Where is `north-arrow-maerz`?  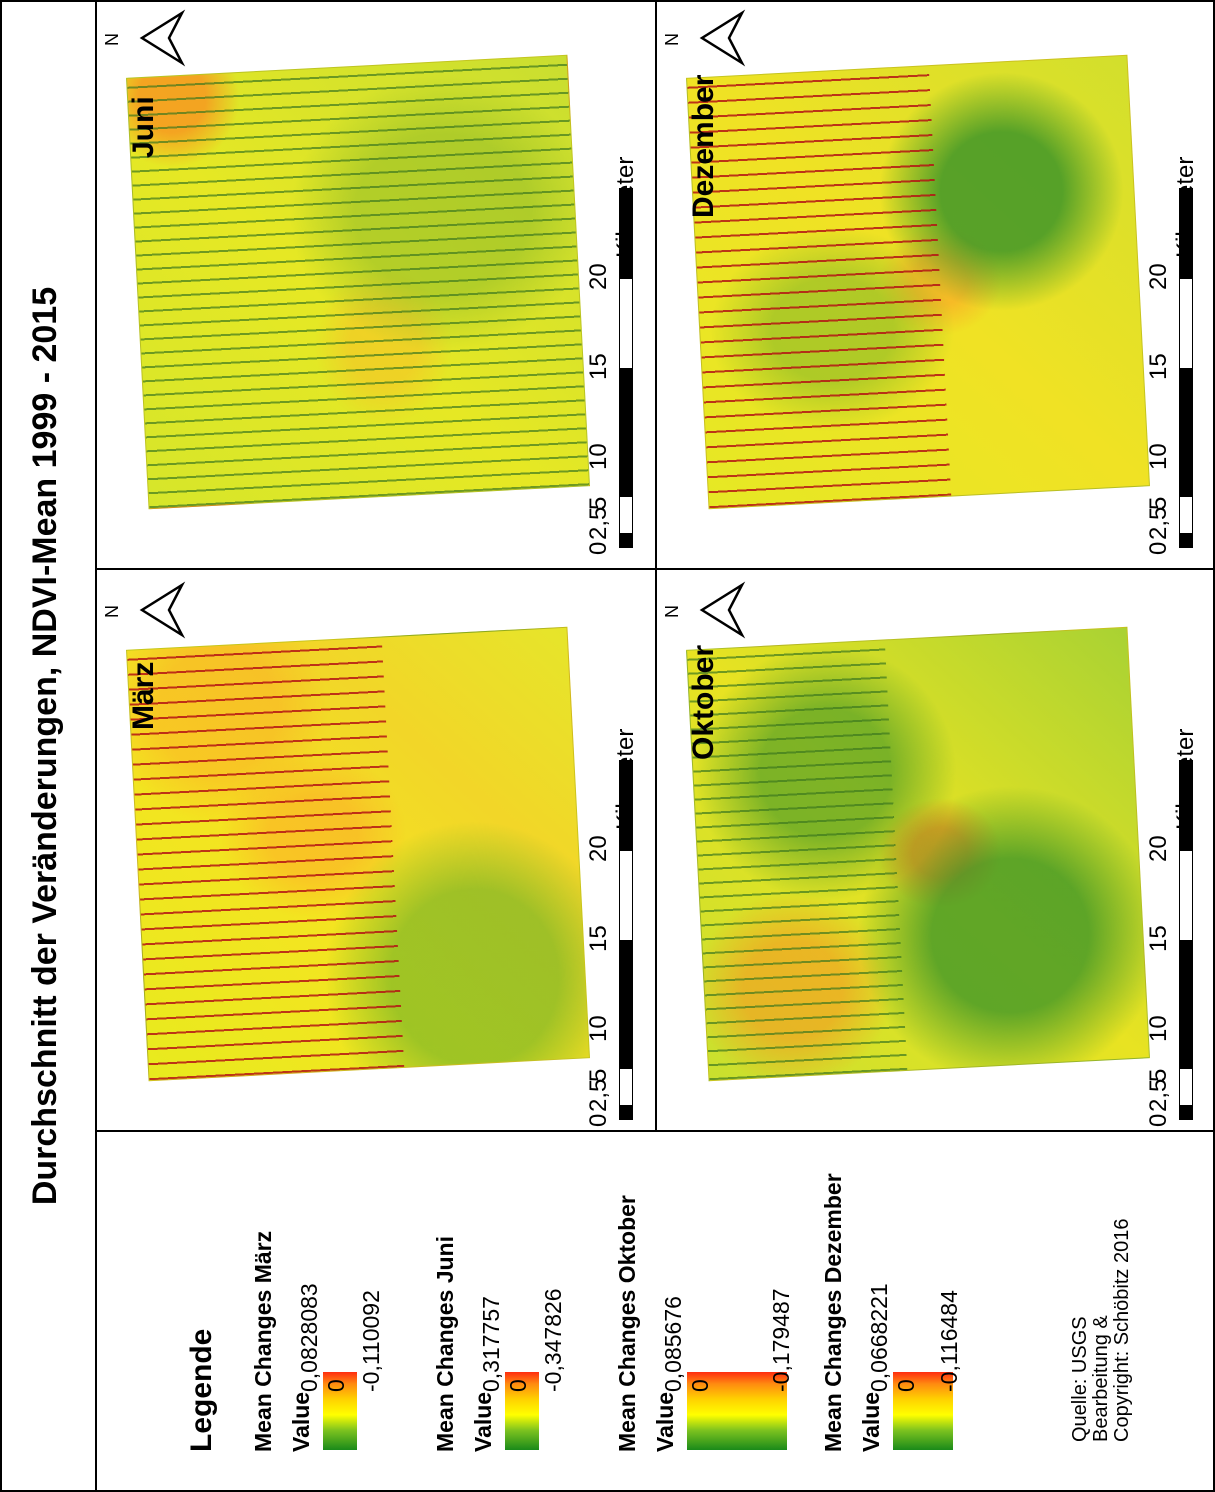
north-arrow-maerz is located at coordinates (162, 605).